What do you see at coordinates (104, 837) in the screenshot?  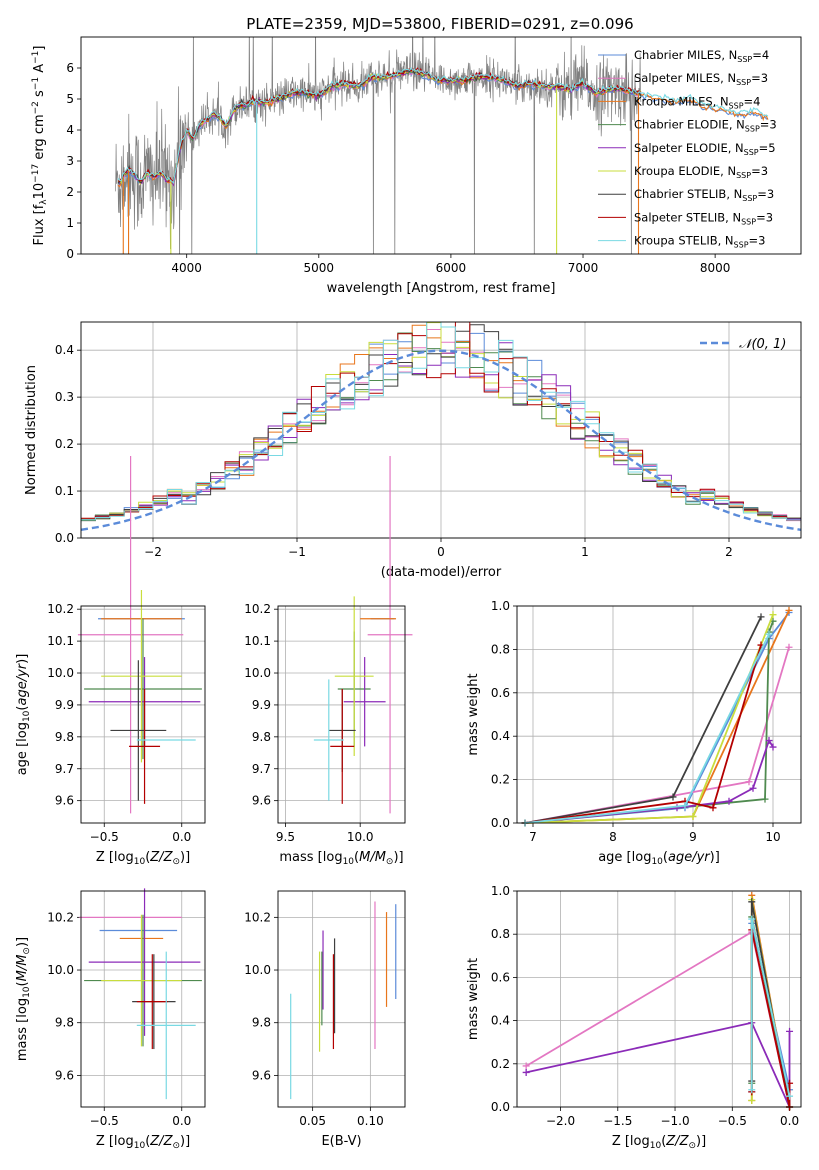 I see `x-tick-label: −0.5` at bounding box center [104, 837].